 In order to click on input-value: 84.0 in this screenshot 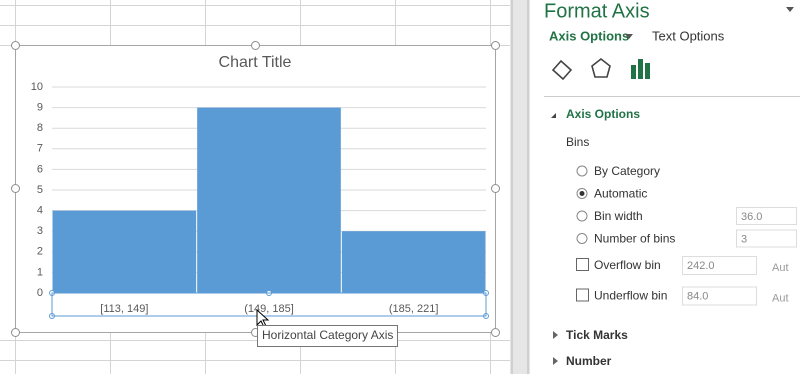, I will do `click(697, 296)`.